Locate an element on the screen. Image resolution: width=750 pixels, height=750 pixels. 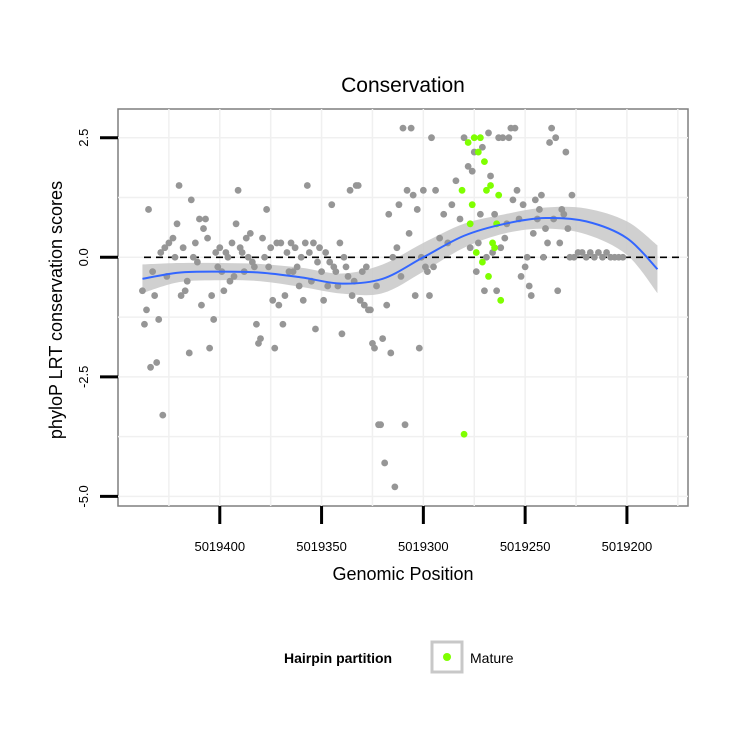
y-axis-title: phyloP LRT conservation scores is located at coordinates (56, 310).